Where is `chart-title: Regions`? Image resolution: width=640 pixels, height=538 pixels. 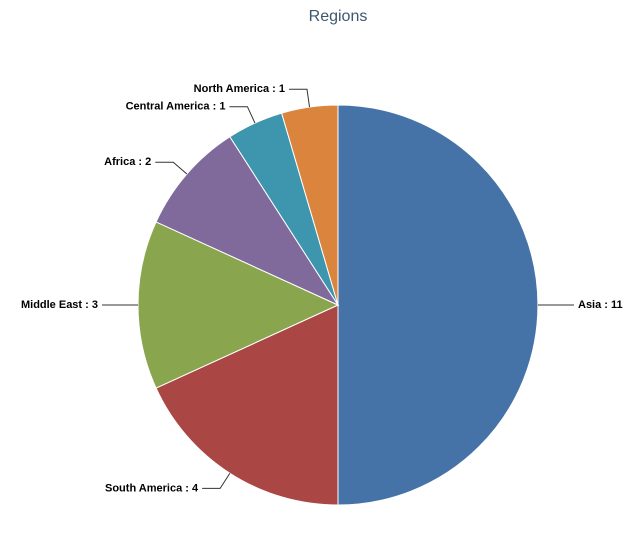
chart-title: Regions is located at coordinates (338, 16).